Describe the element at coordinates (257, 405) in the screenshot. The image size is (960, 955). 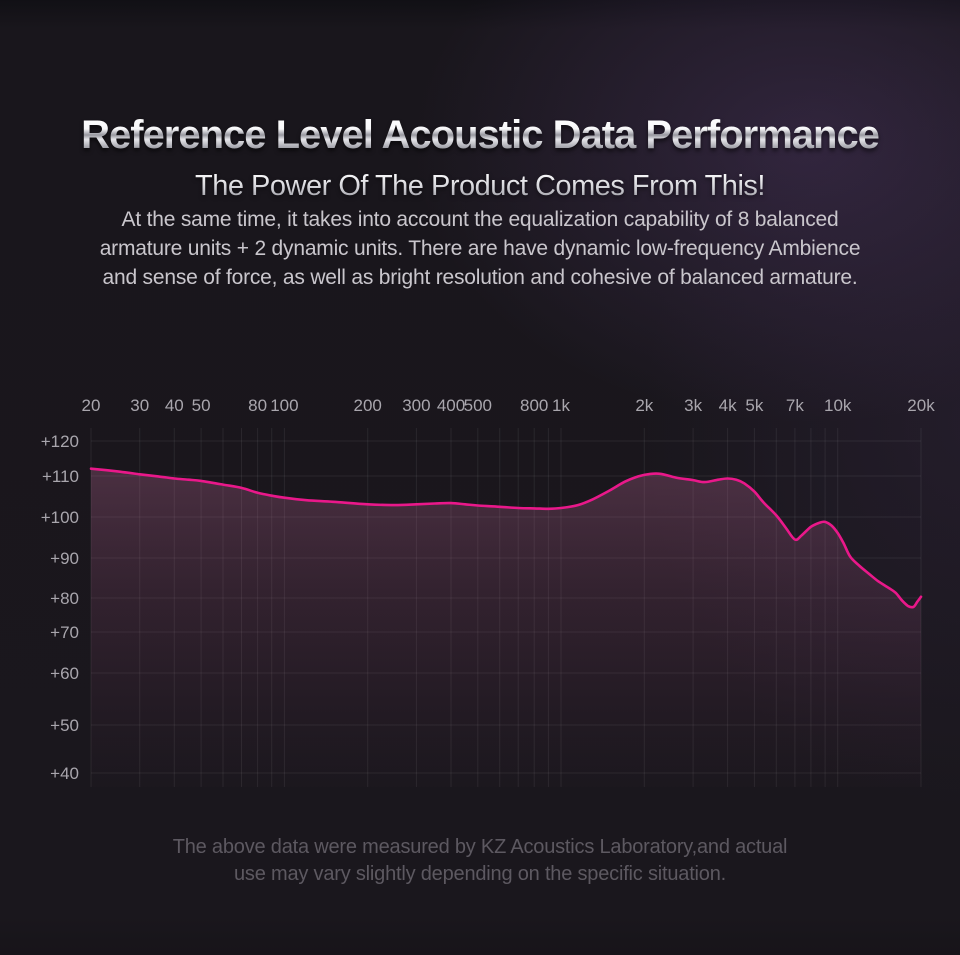
I see `x-tick-label: 80` at that location.